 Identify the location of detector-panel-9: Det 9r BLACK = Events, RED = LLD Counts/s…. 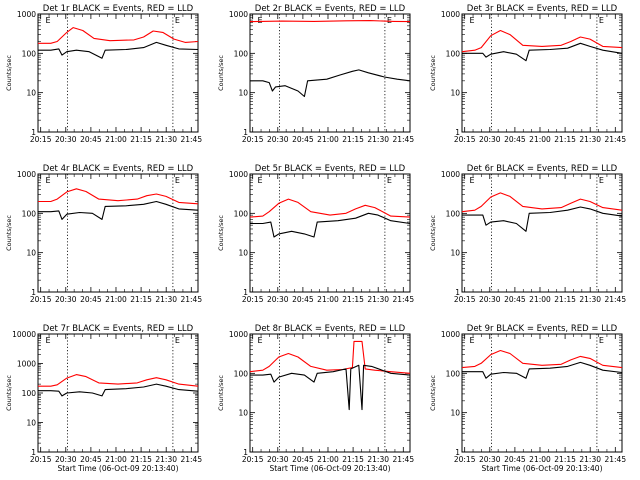
(527, 398).